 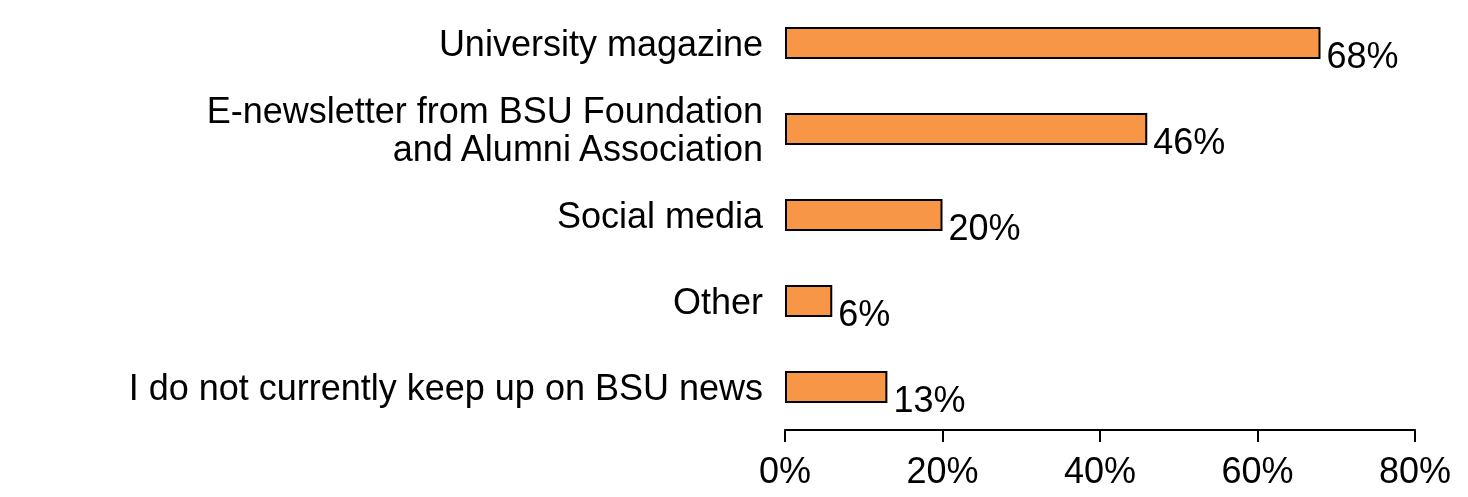 What do you see at coordinates (600, 43) in the screenshot?
I see `y-tick-label: University magazine` at bounding box center [600, 43].